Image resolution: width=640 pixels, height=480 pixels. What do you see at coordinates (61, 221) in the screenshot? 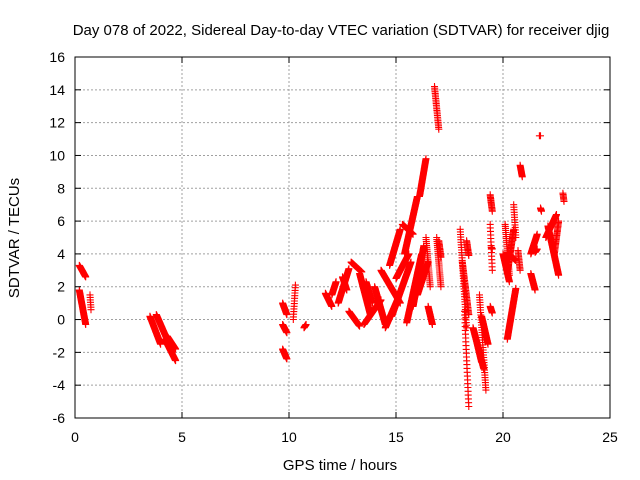
I see `y-tick-label: 6` at bounding box center [61, 221].